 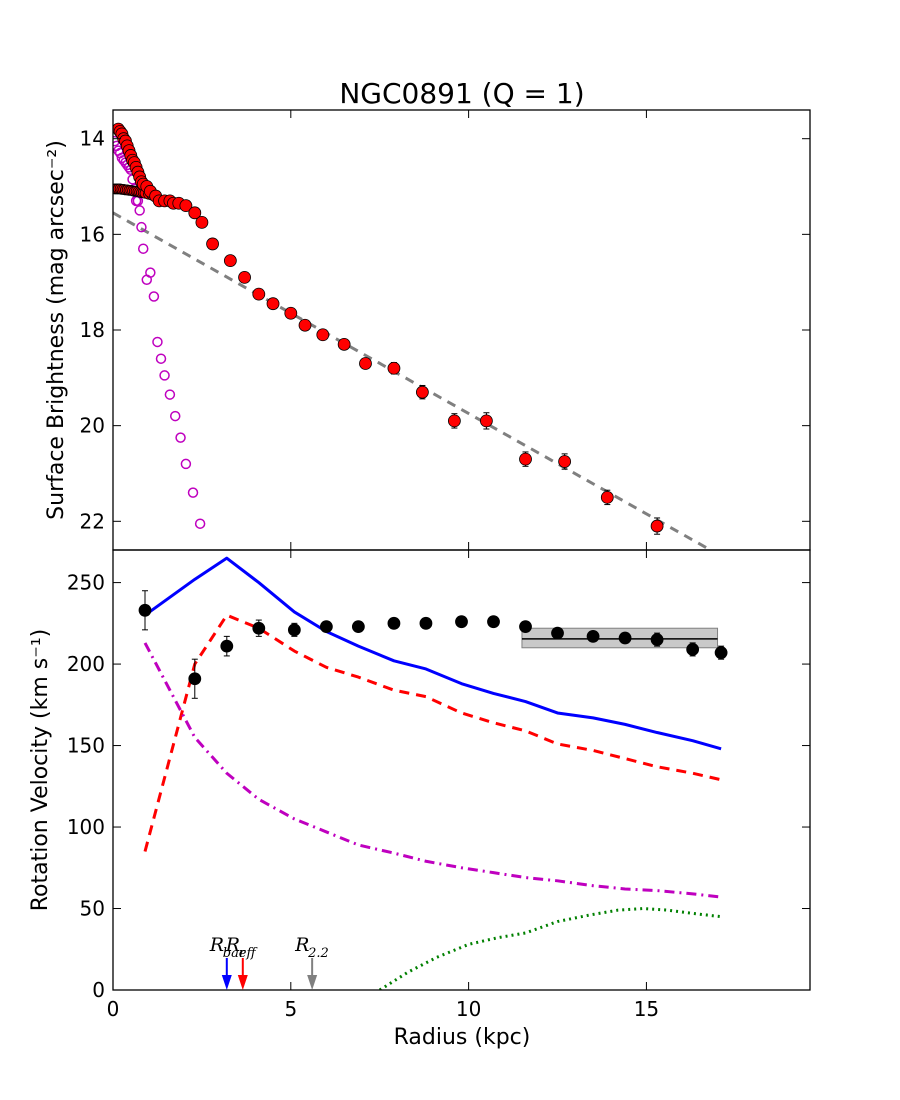 I want to click on rotation-velocity-y-label: Rotation Velocity (km s⁻¹), so click(x=40, y=770).